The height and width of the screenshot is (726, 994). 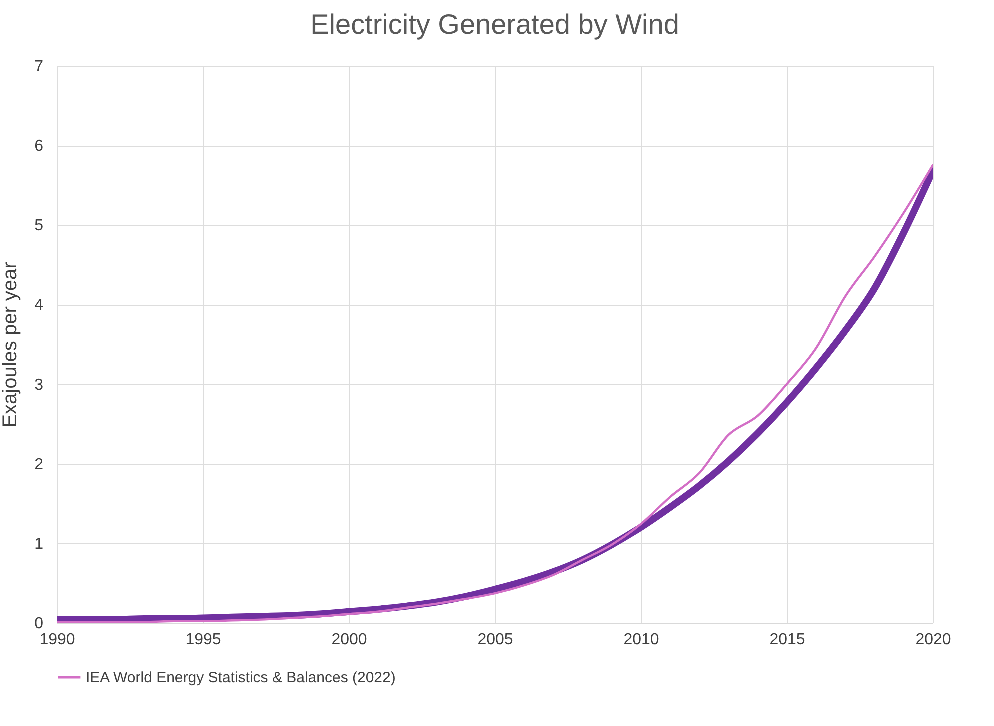 I want to click on y-tick-label: 3, so click(x=39, y=385).